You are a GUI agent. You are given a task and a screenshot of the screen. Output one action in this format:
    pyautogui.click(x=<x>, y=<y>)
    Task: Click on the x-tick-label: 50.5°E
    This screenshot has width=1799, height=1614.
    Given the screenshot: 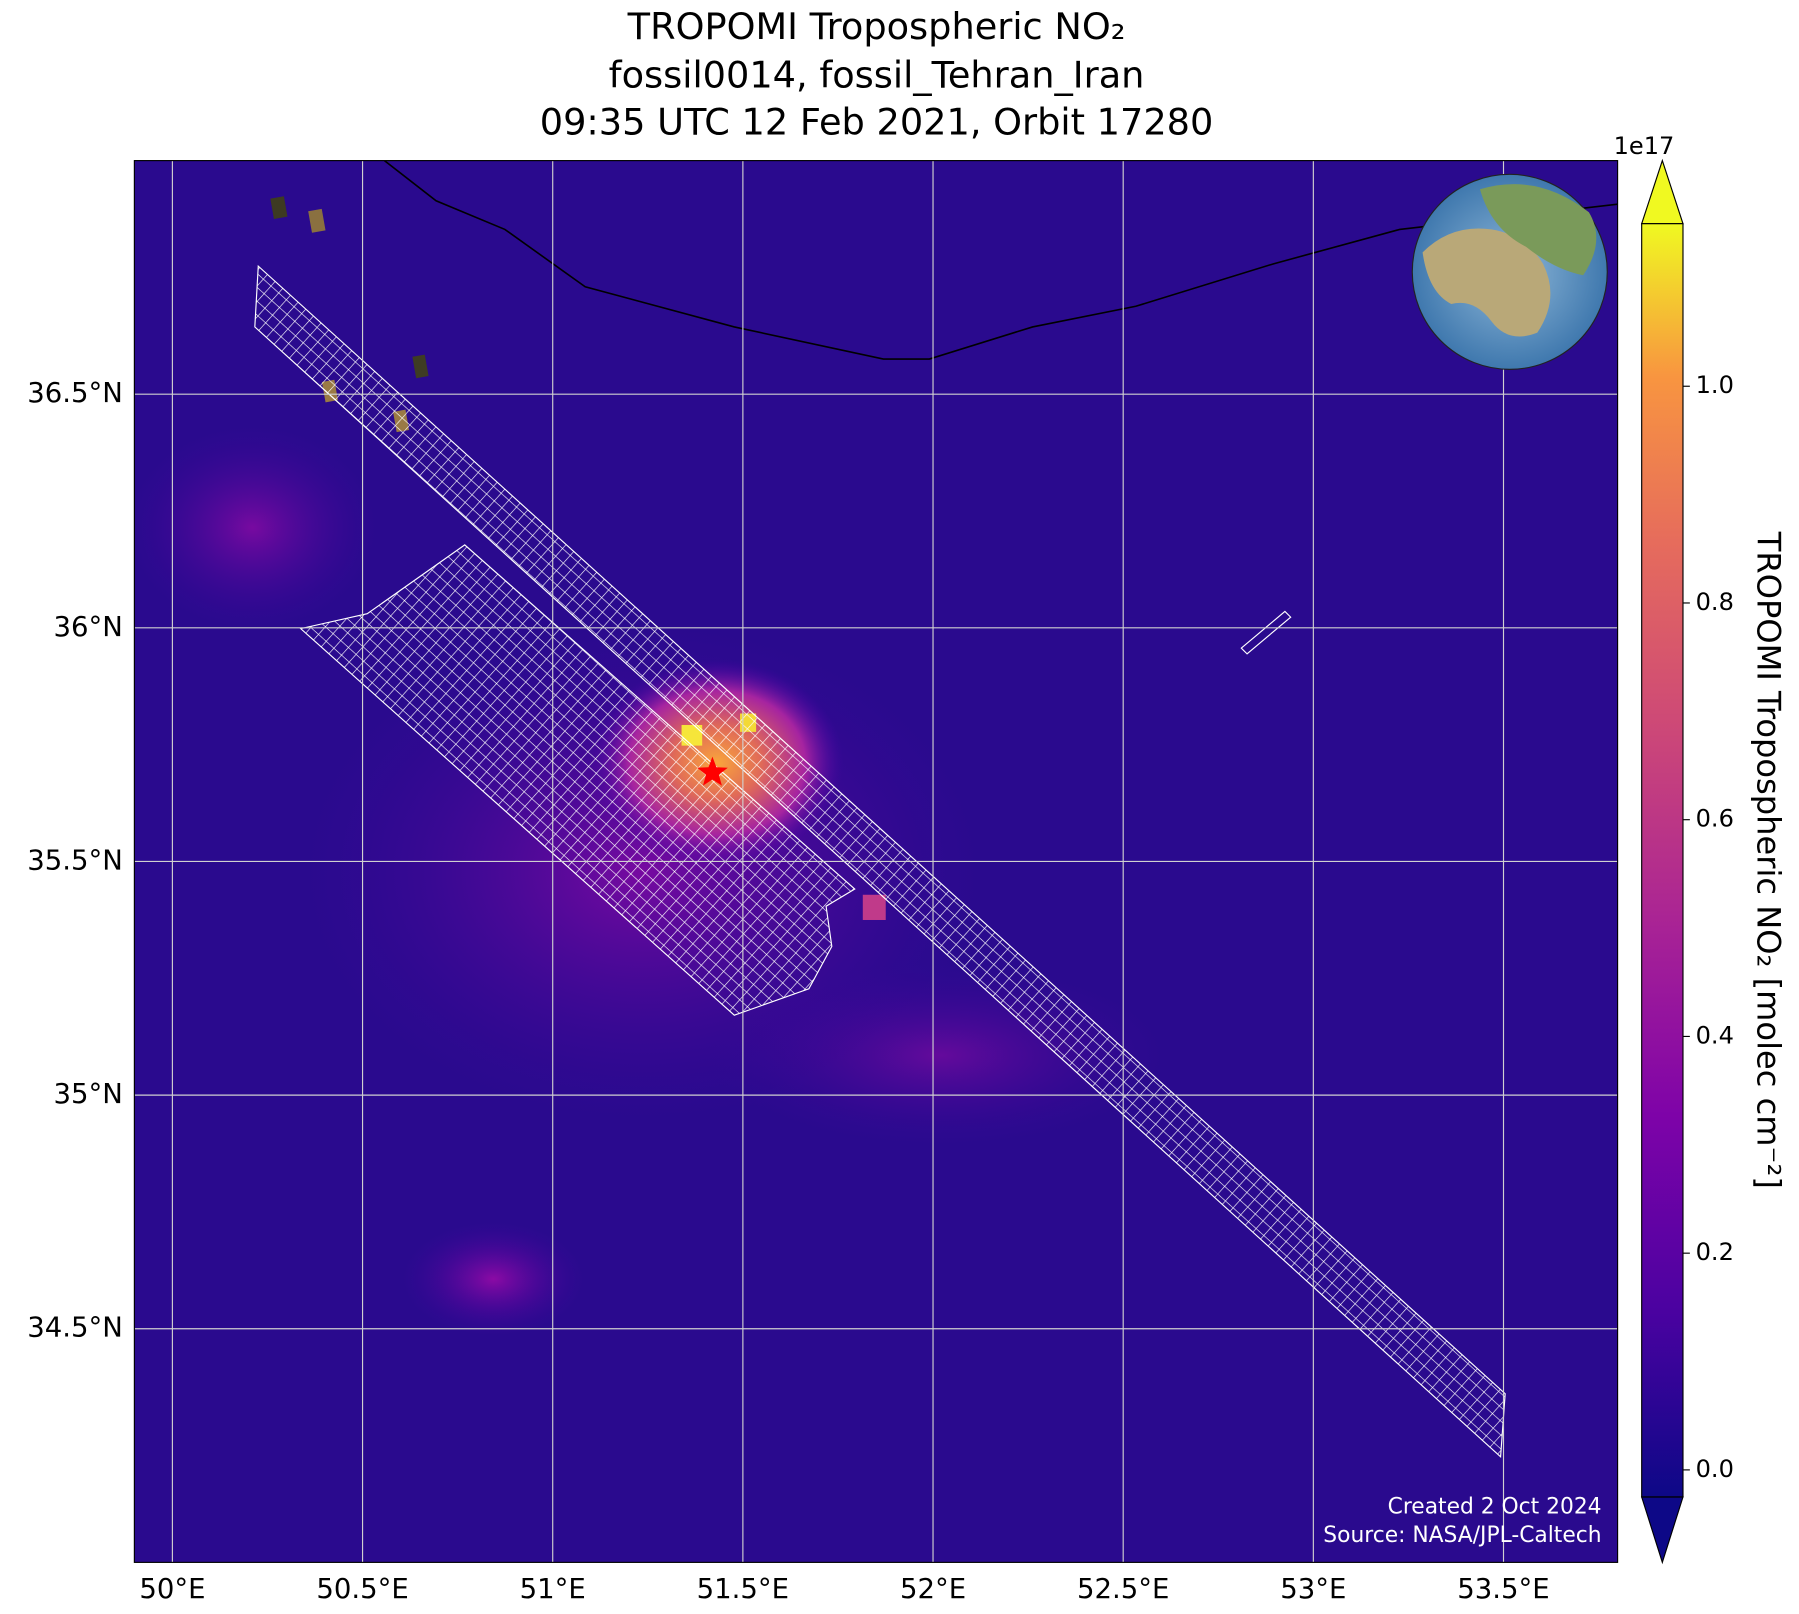 What is the action you would take?
    pyautogui.click(x=362, y=1589)
    